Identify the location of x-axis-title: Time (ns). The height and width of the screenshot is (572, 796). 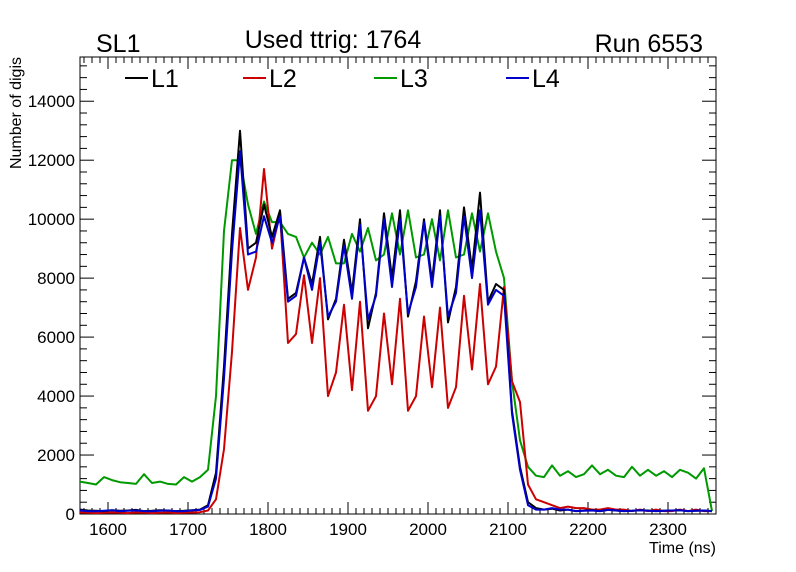
(682, 548).